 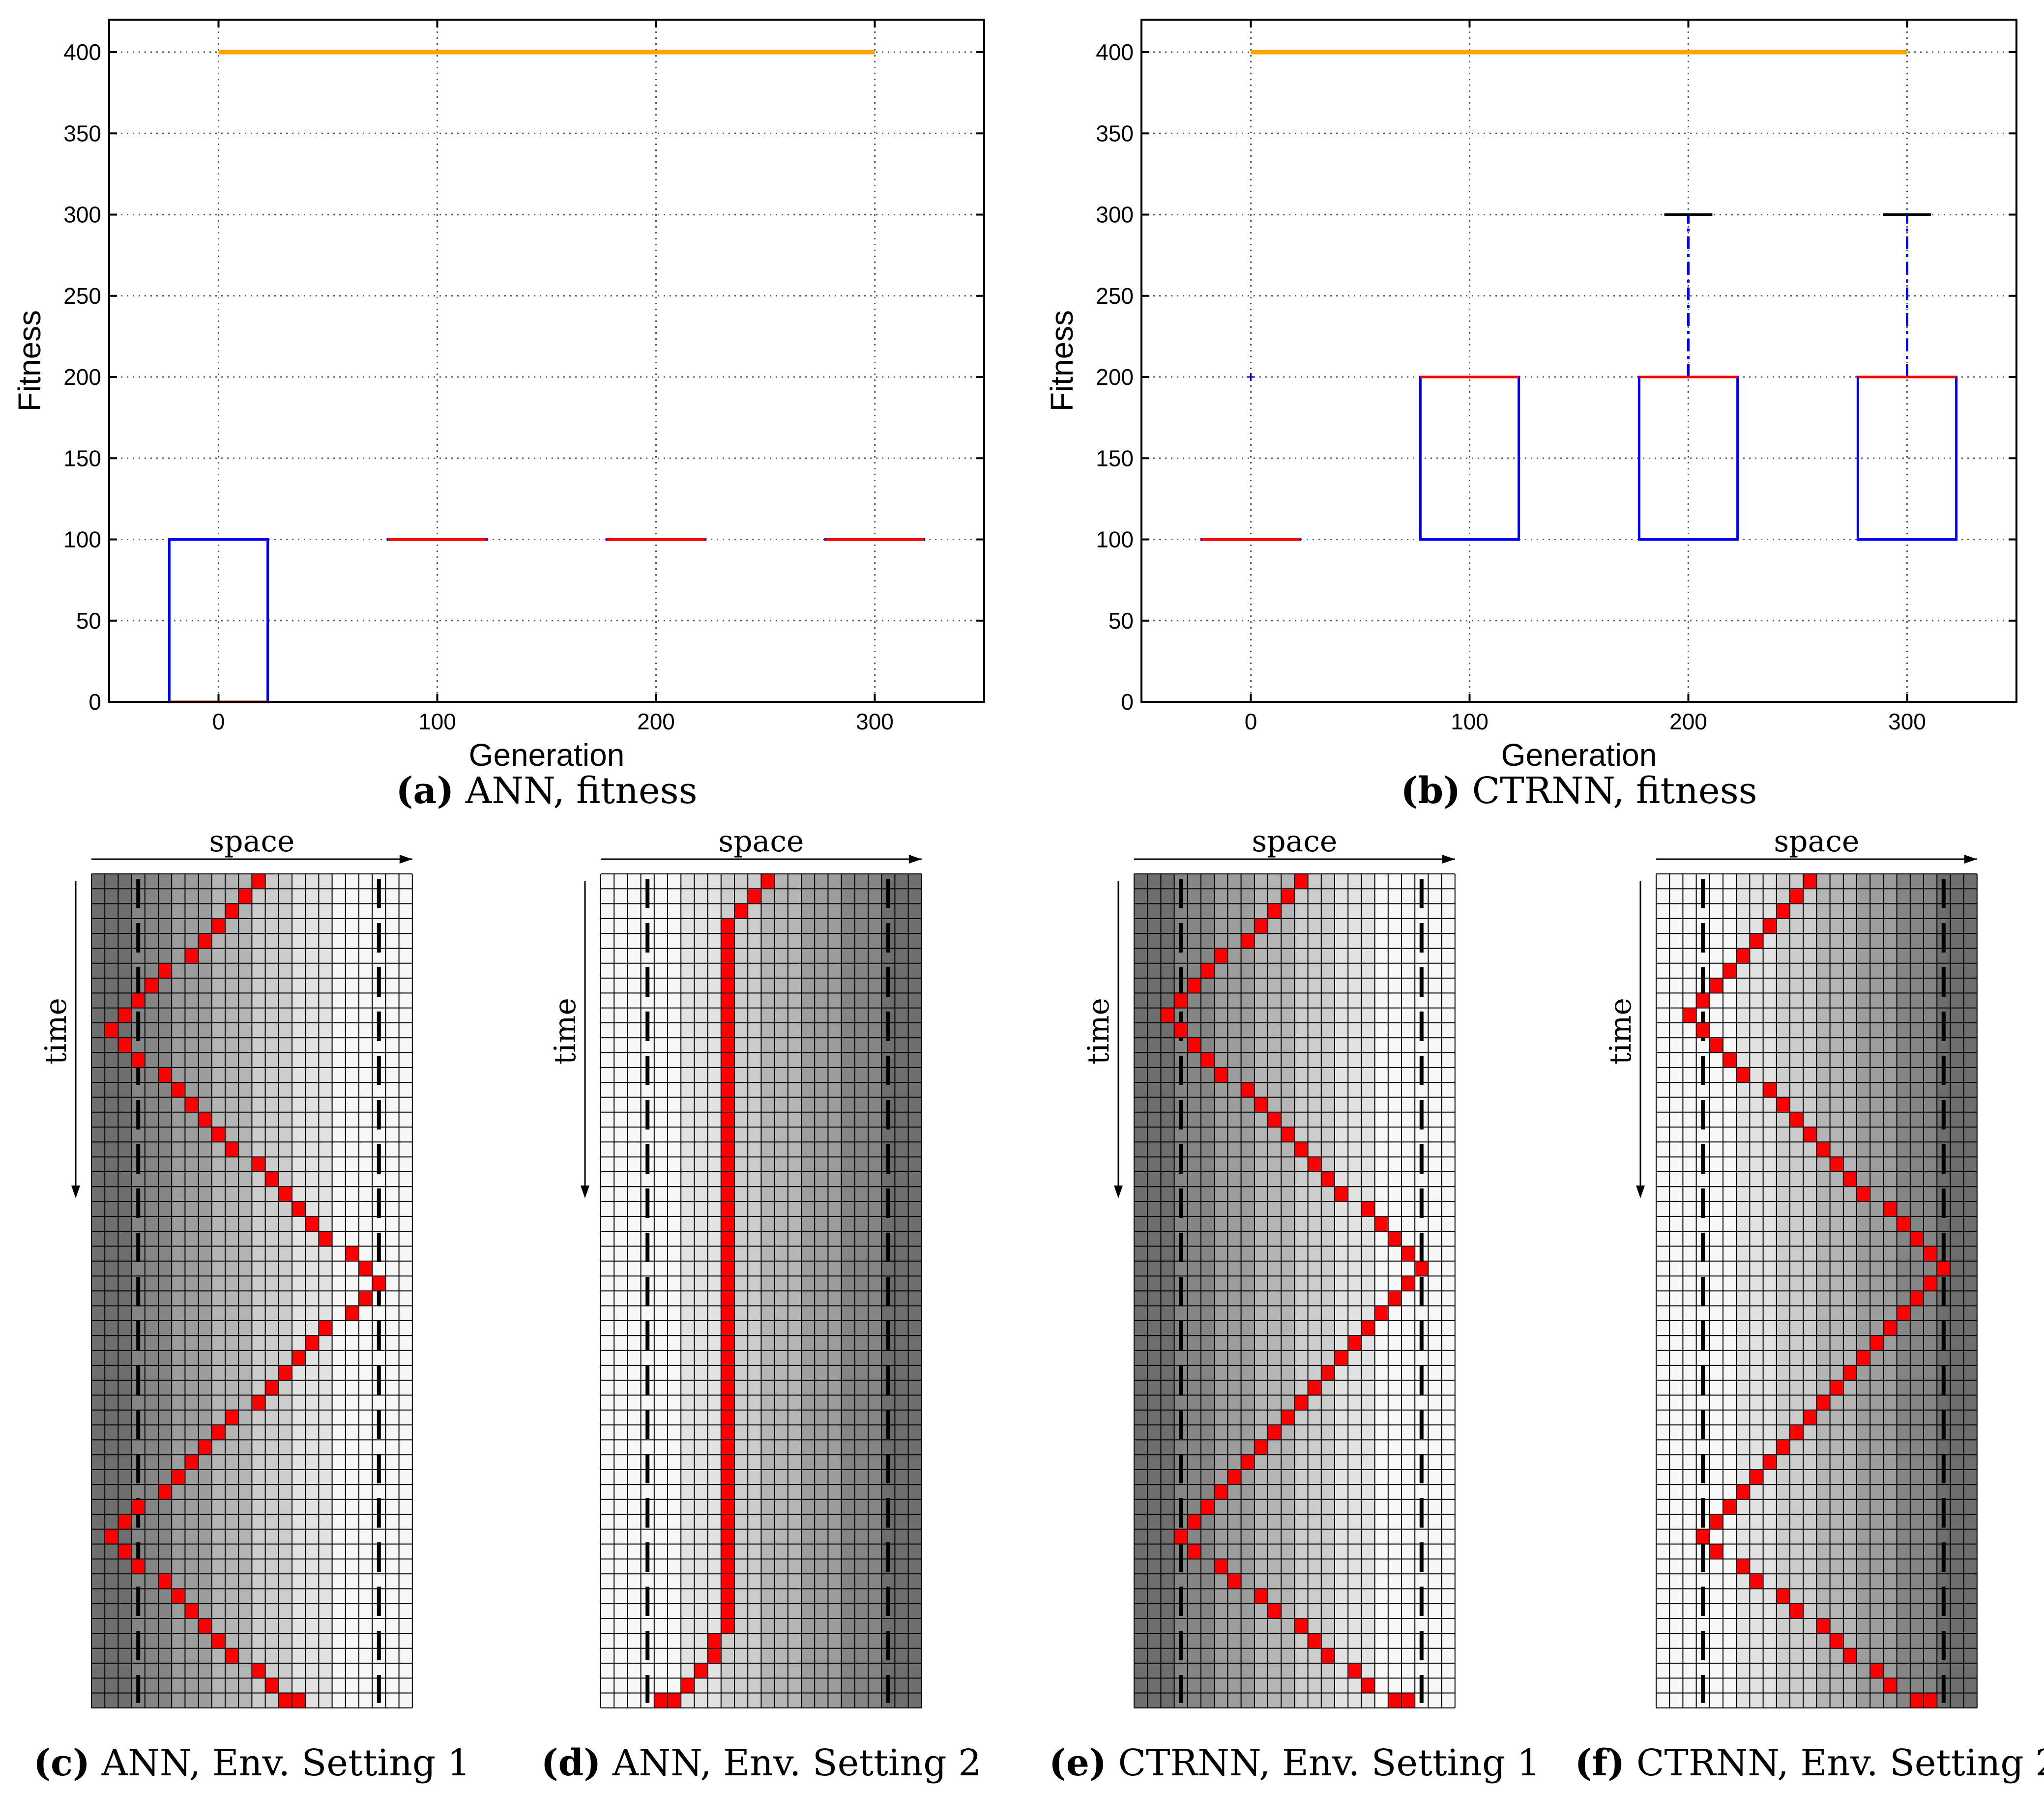 What do you see at coordinates (571, 1763) in the screenshot?
I see `caption-letter: (d)` at bounding box center [571, 1763].